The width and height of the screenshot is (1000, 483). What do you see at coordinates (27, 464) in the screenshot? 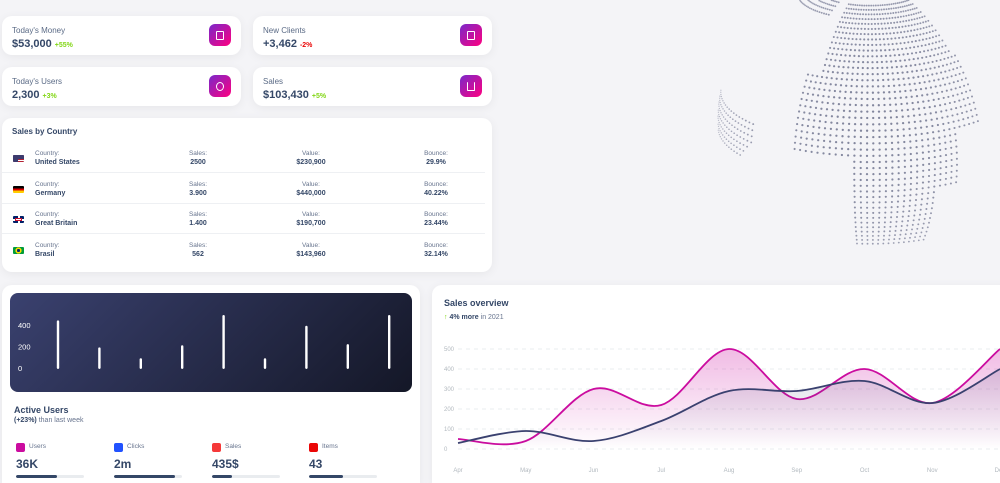
I see `stat-value: 36K` at bounding box center [27, 464].